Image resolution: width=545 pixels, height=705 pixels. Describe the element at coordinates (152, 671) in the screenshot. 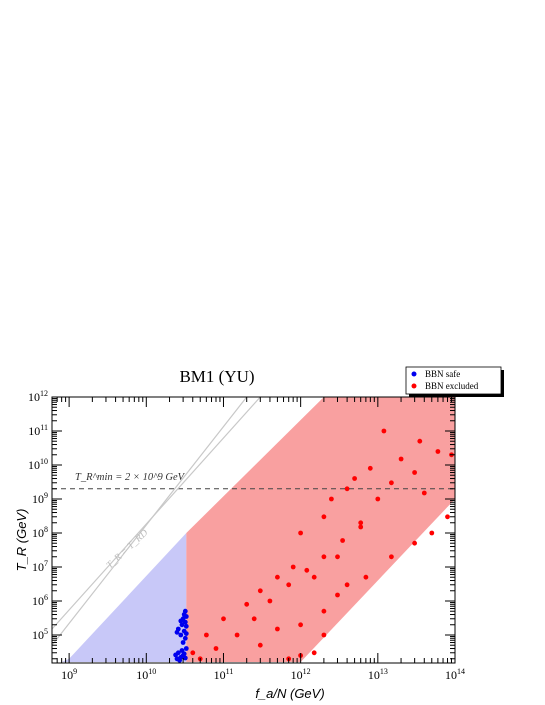

I see `x-tick-label-exp: 10` at that location.